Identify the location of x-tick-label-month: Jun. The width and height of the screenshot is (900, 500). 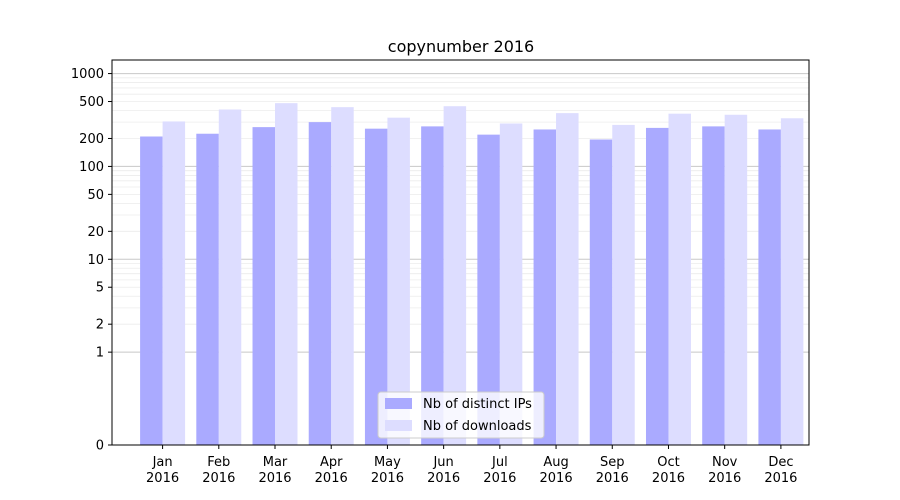
(442, 462).